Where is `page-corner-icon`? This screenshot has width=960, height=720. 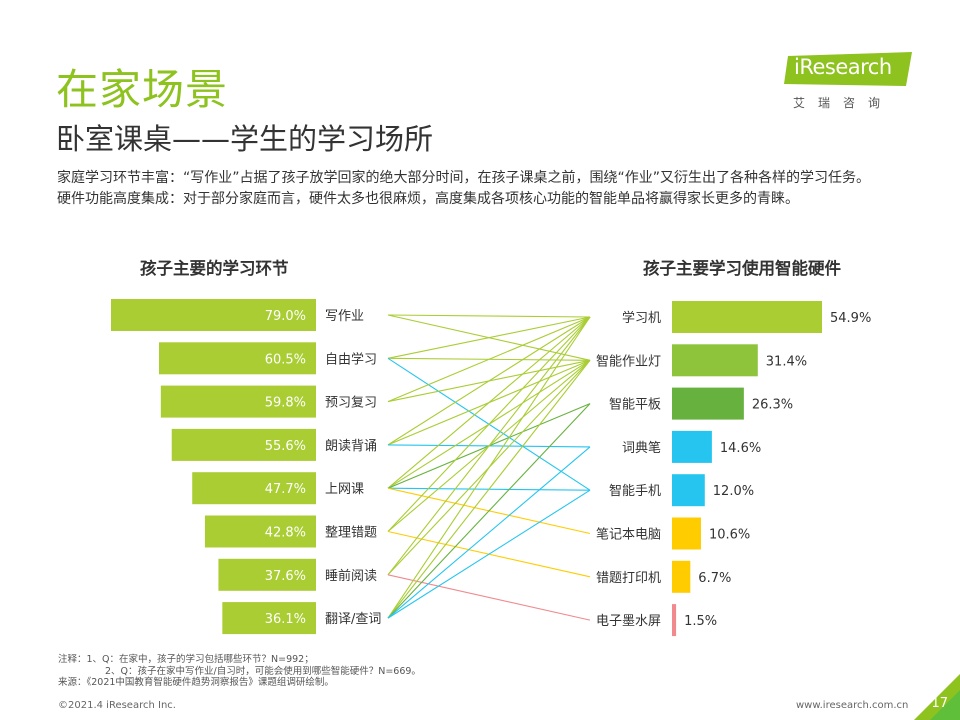
page-corner-icon is located at coordinates (937, 697).